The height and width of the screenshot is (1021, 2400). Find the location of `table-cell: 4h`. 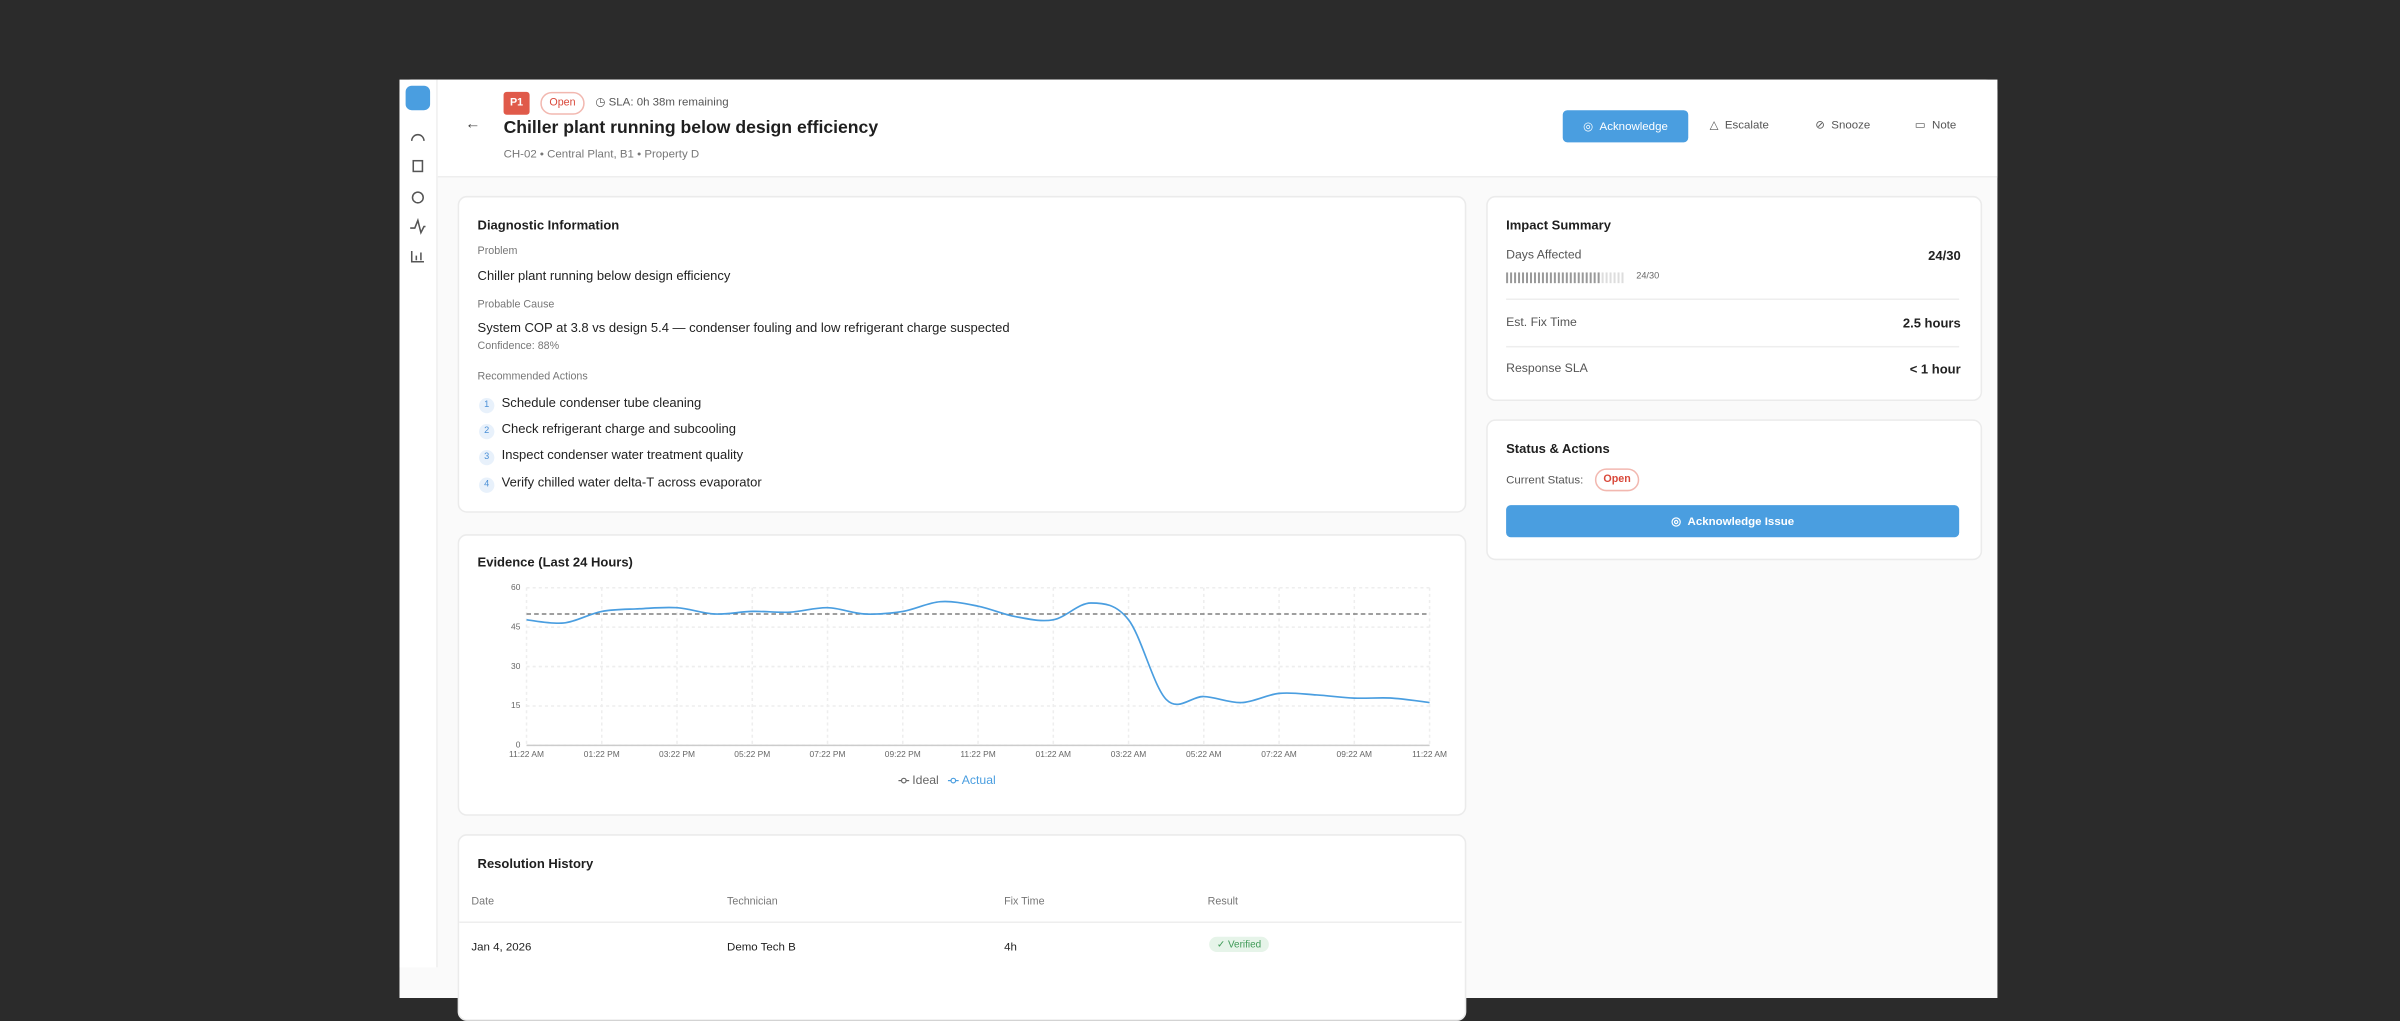

table-cell: 4h is located at coordinates (1010, 946).